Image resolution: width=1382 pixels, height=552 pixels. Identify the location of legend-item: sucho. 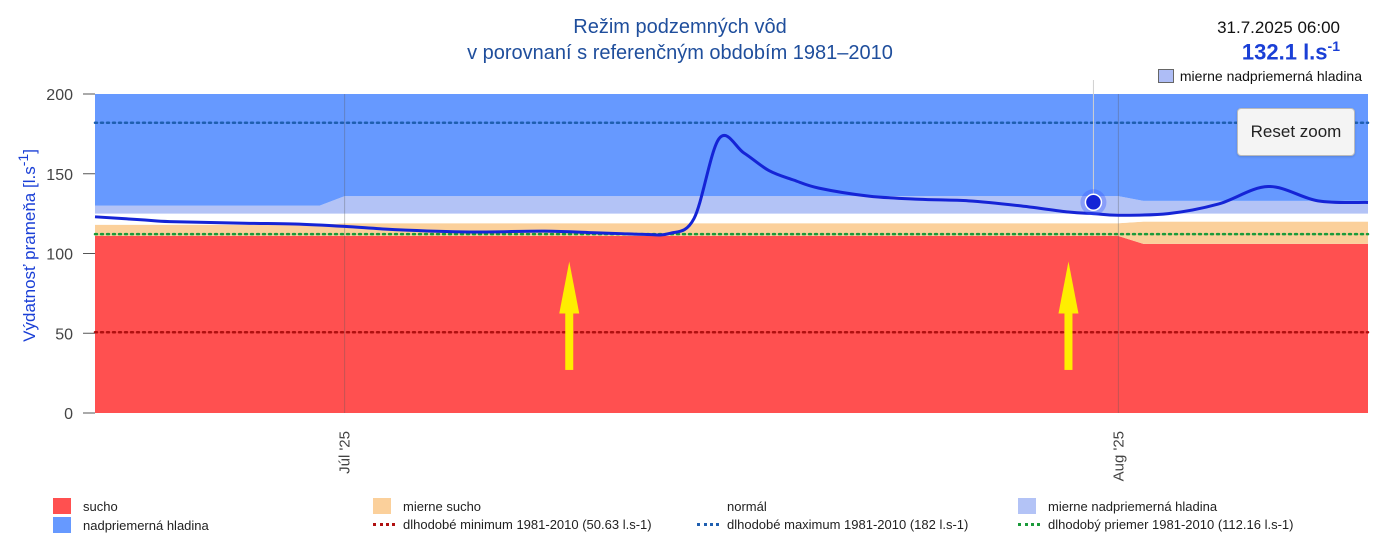
(85, 506).